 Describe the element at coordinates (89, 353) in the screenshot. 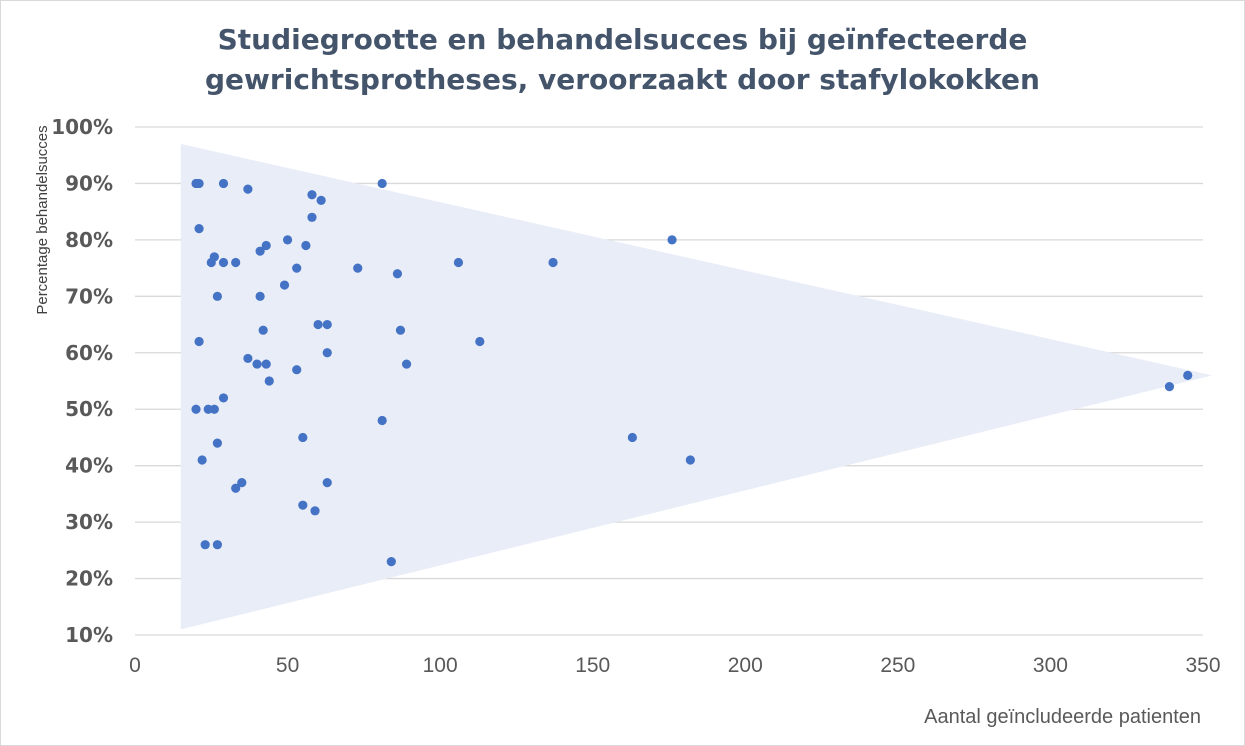

I see `y-tick-label: 60%` at that location.